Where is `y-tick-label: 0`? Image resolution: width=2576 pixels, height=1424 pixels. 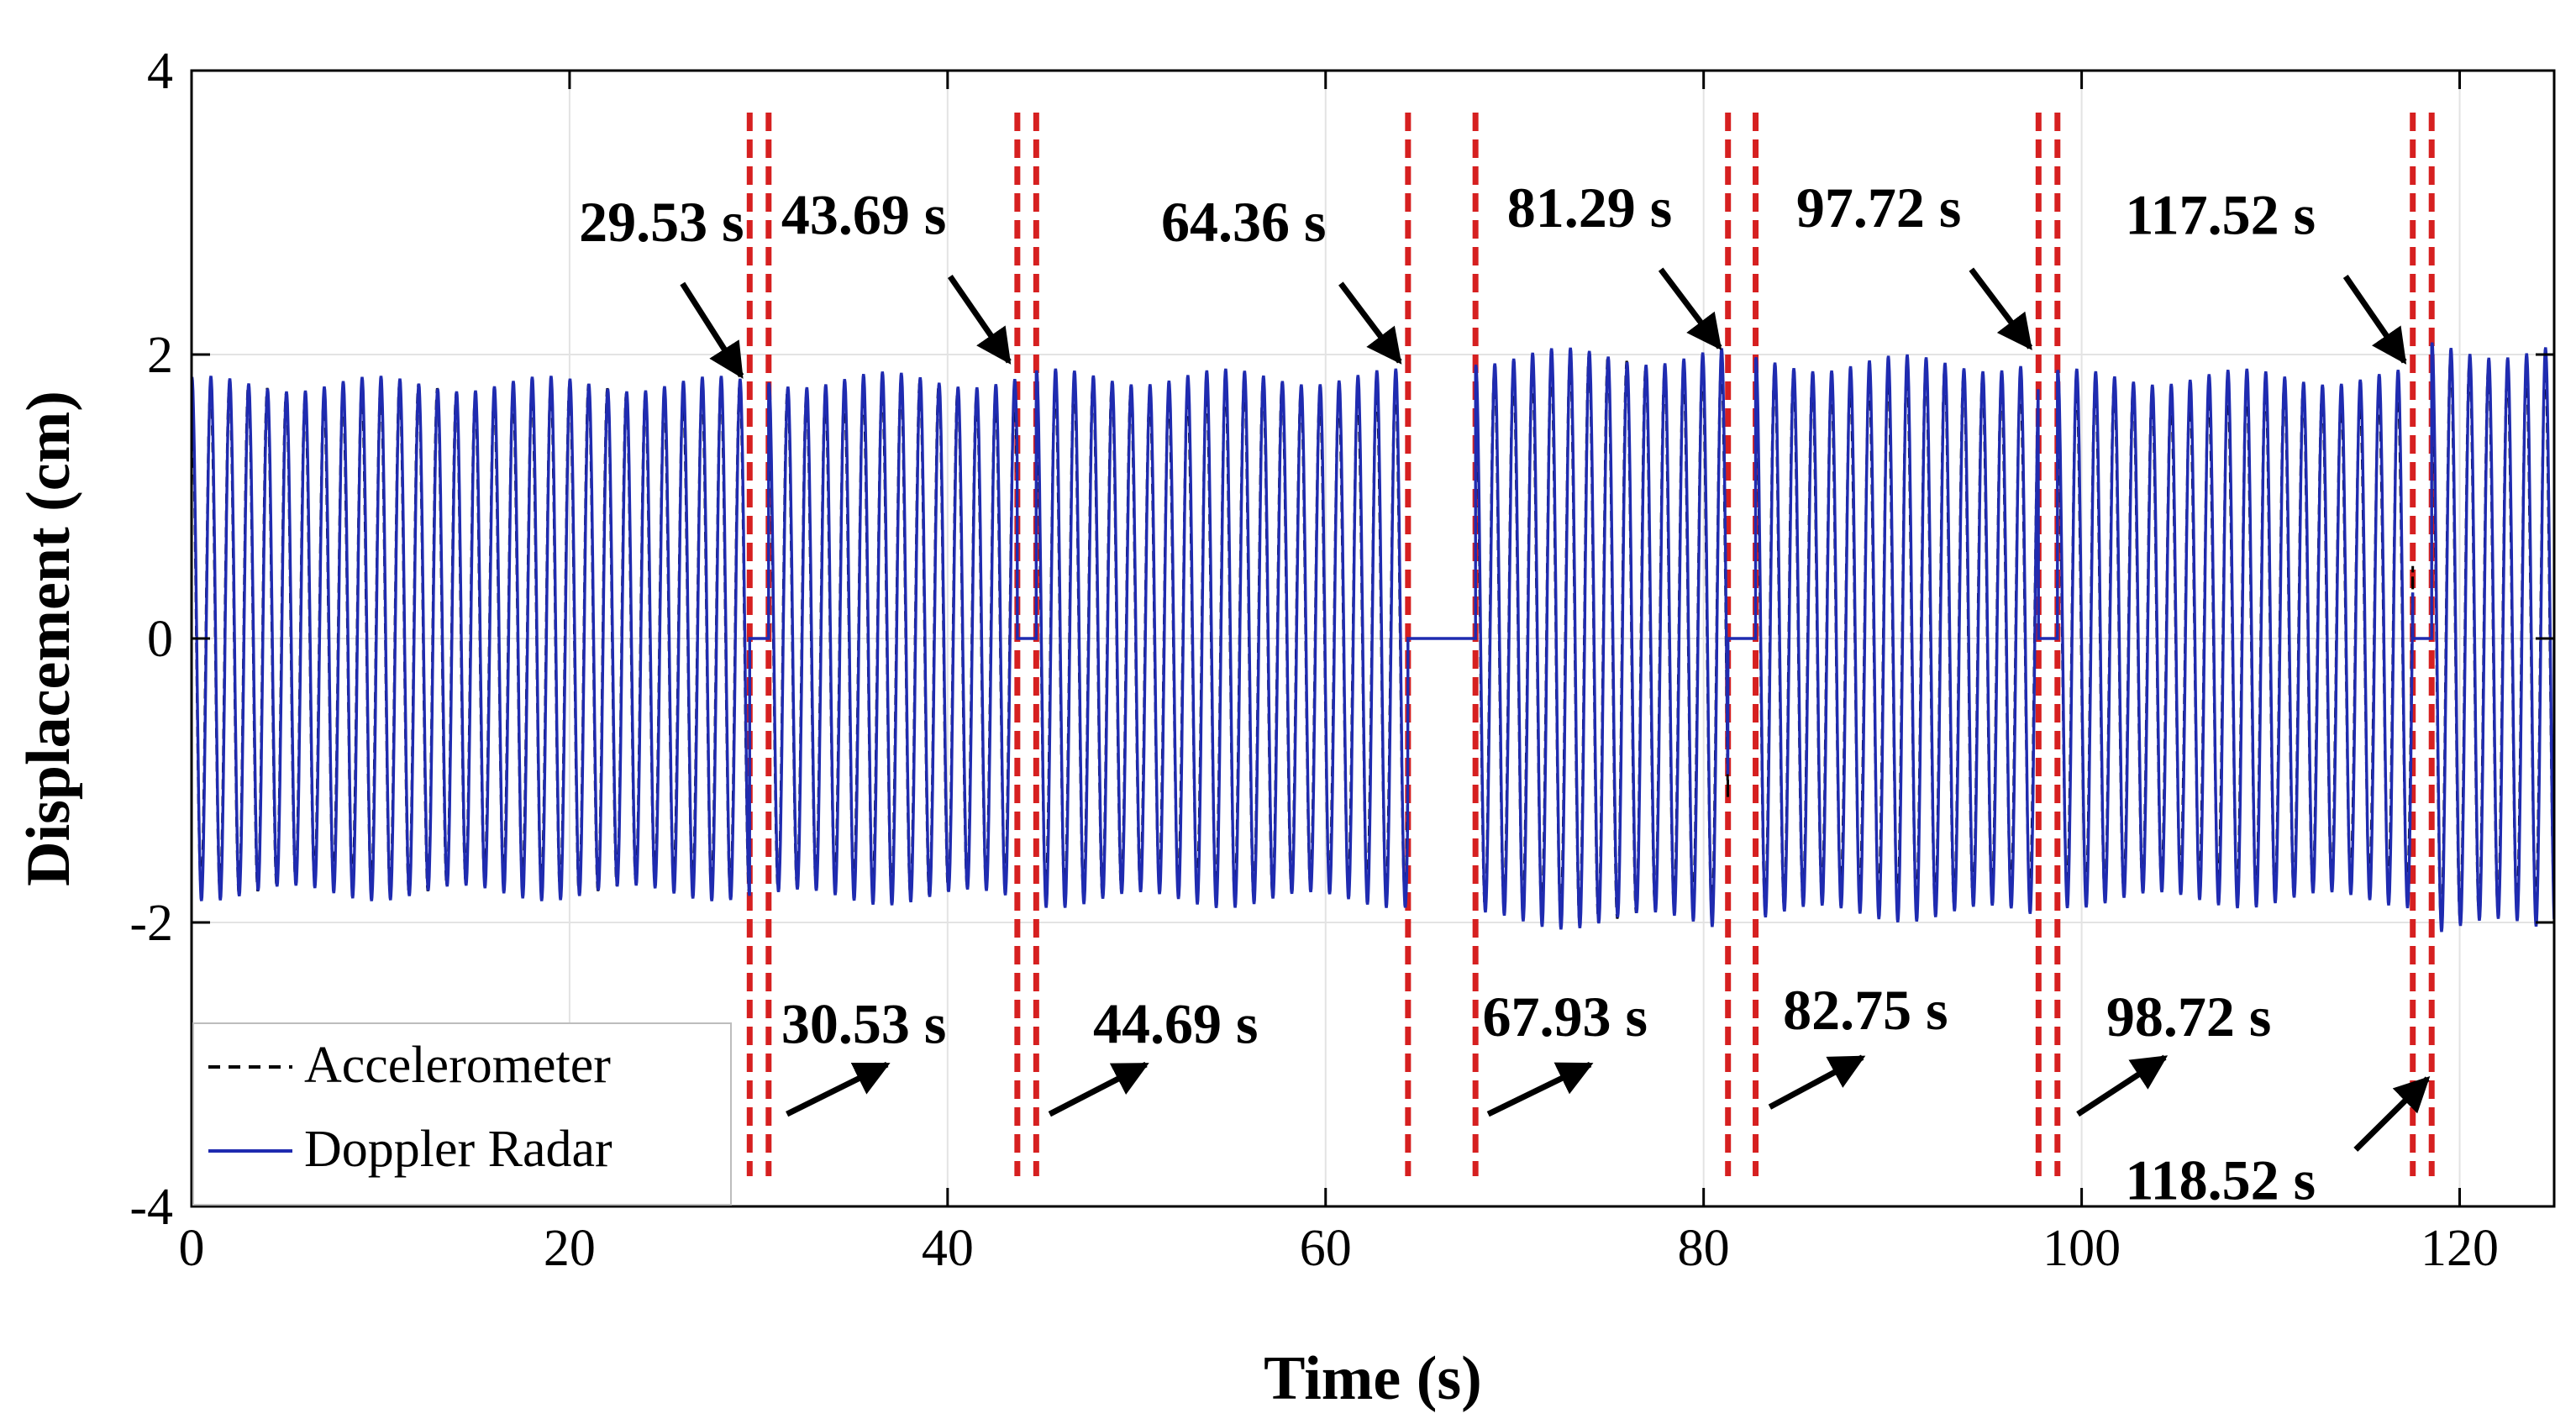 y-tick-label: 0 is located at coordinates (160, 639).